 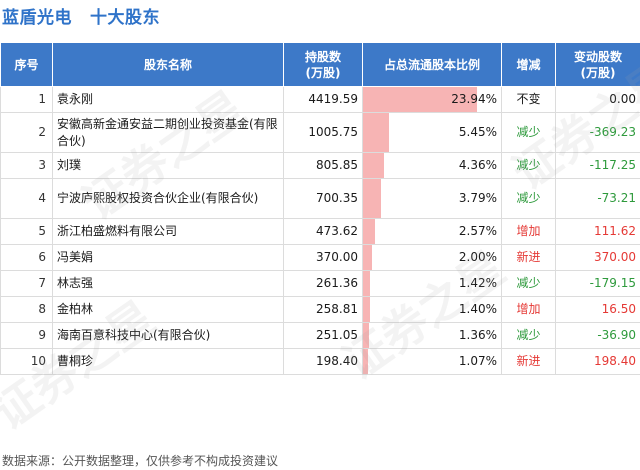 I want to click on ratio-value: 1.07%, so click(x=477, y=361).